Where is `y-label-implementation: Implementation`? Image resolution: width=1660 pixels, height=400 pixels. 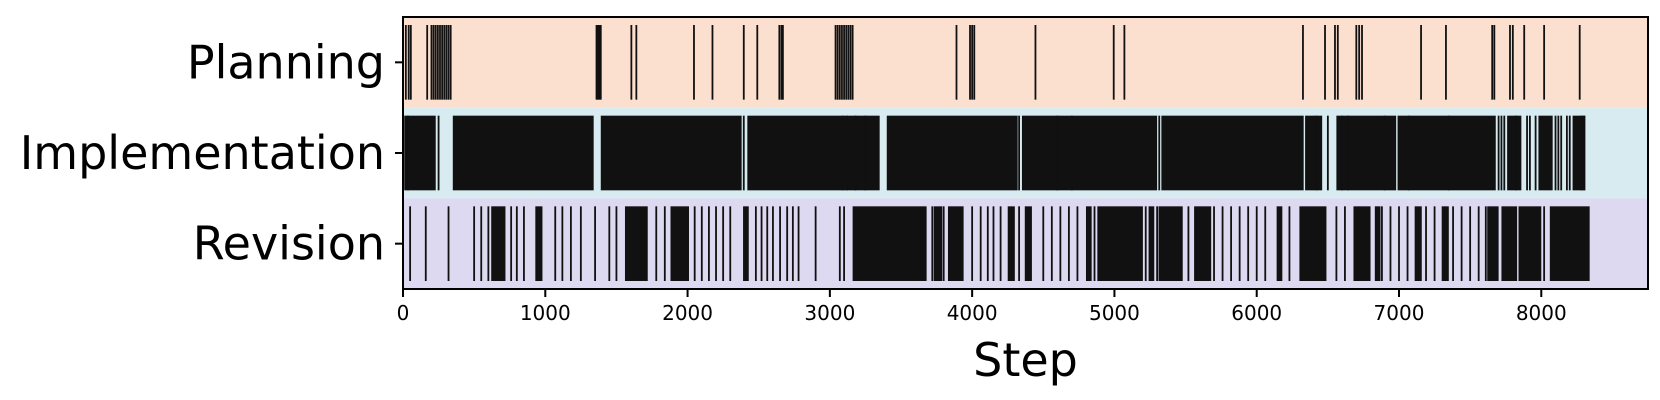 y-label-implementation: Implementation is located at coordinates (202, 153).